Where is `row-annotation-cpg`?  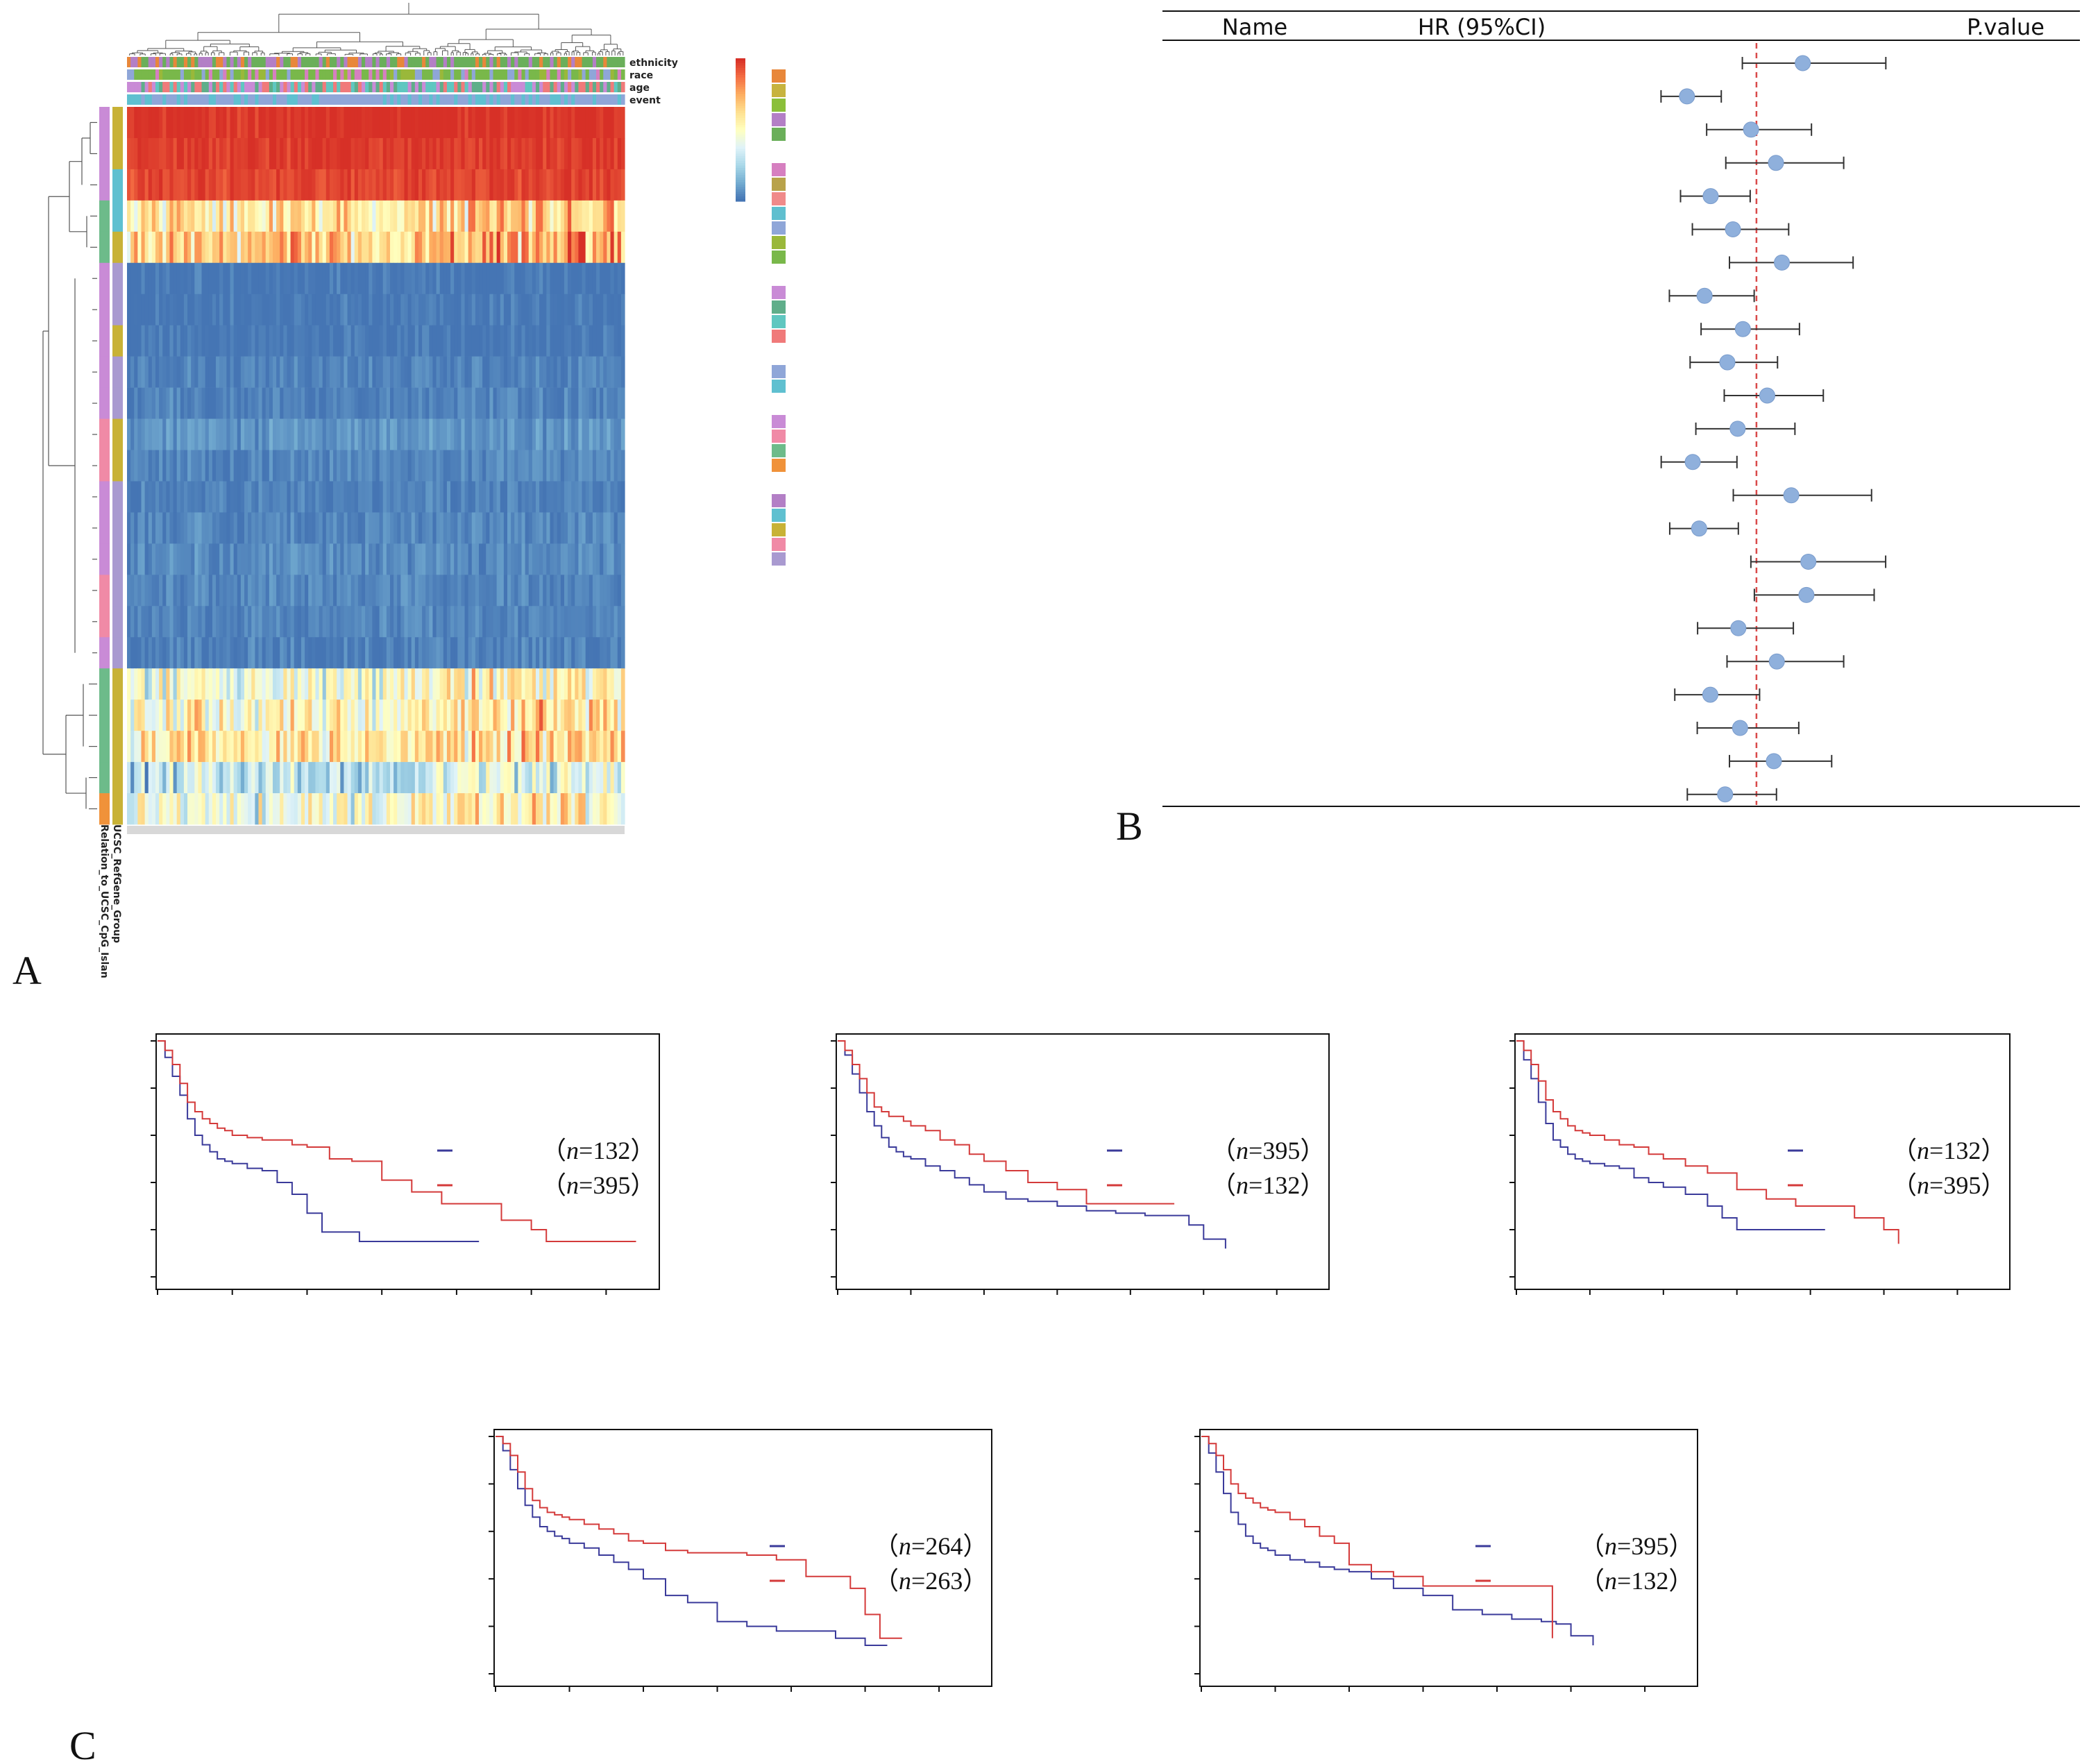 row-annotation-cpg is located at coordinates (104, 466).